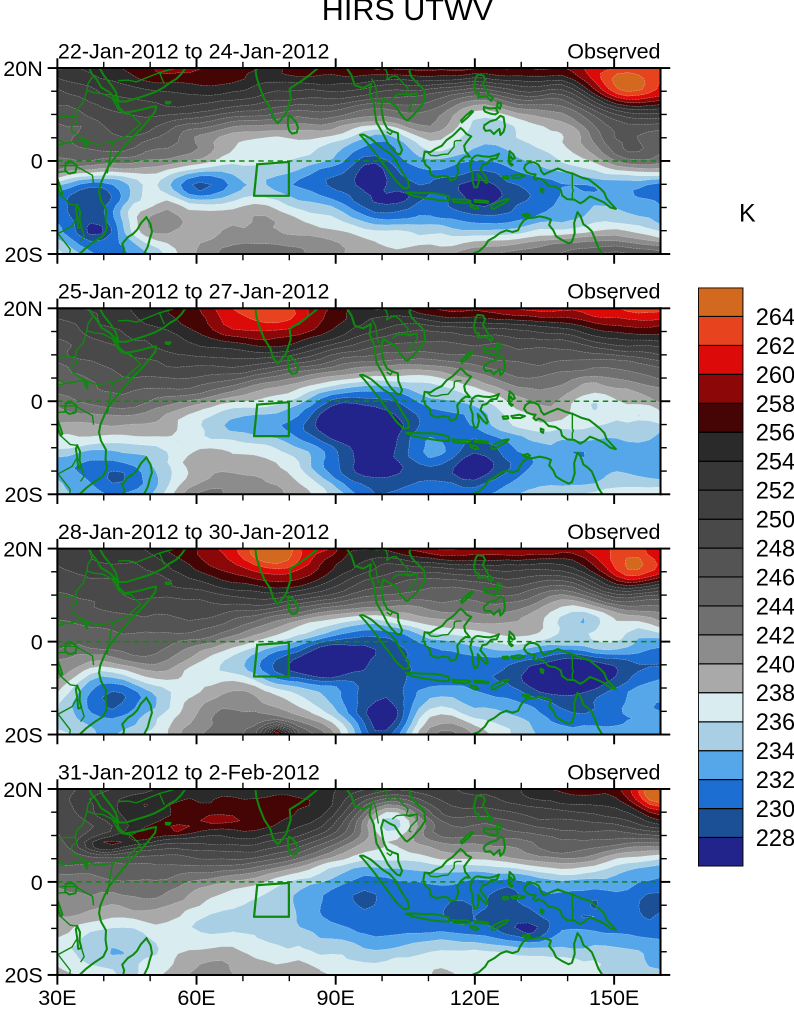  Describe the element at coordinates (775, 463) in the screenshot. I see `svg-text: 254` at that location.